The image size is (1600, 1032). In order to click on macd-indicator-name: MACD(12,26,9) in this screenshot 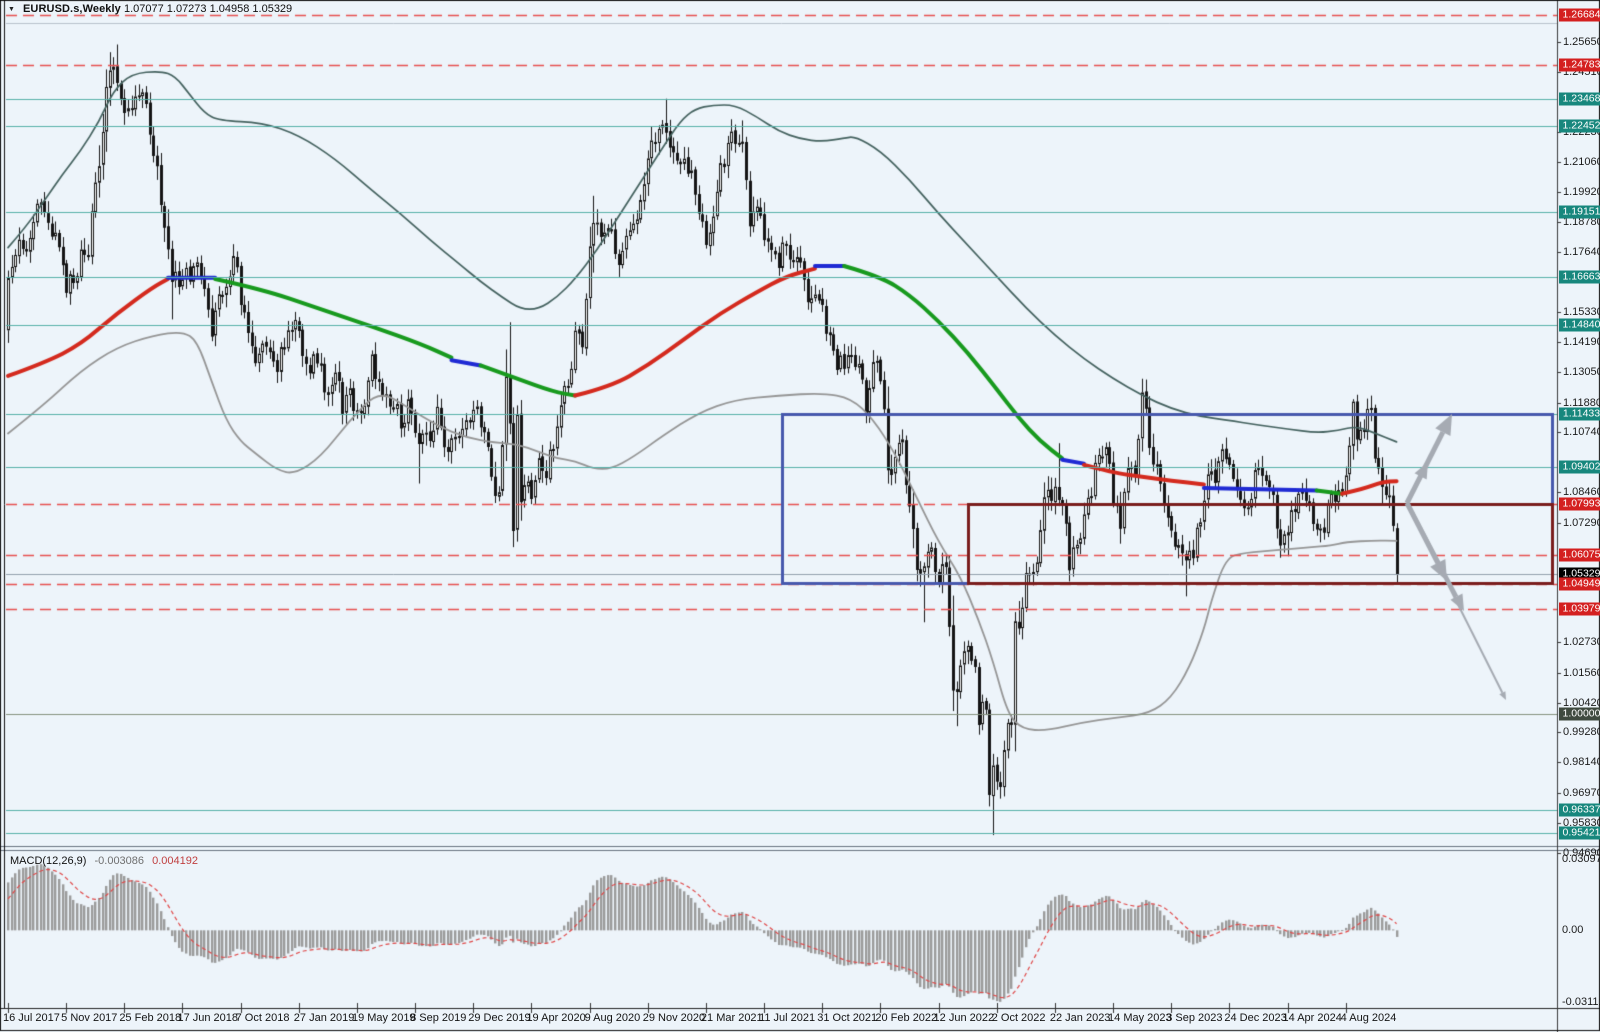, I will do `click(48, 861)`.